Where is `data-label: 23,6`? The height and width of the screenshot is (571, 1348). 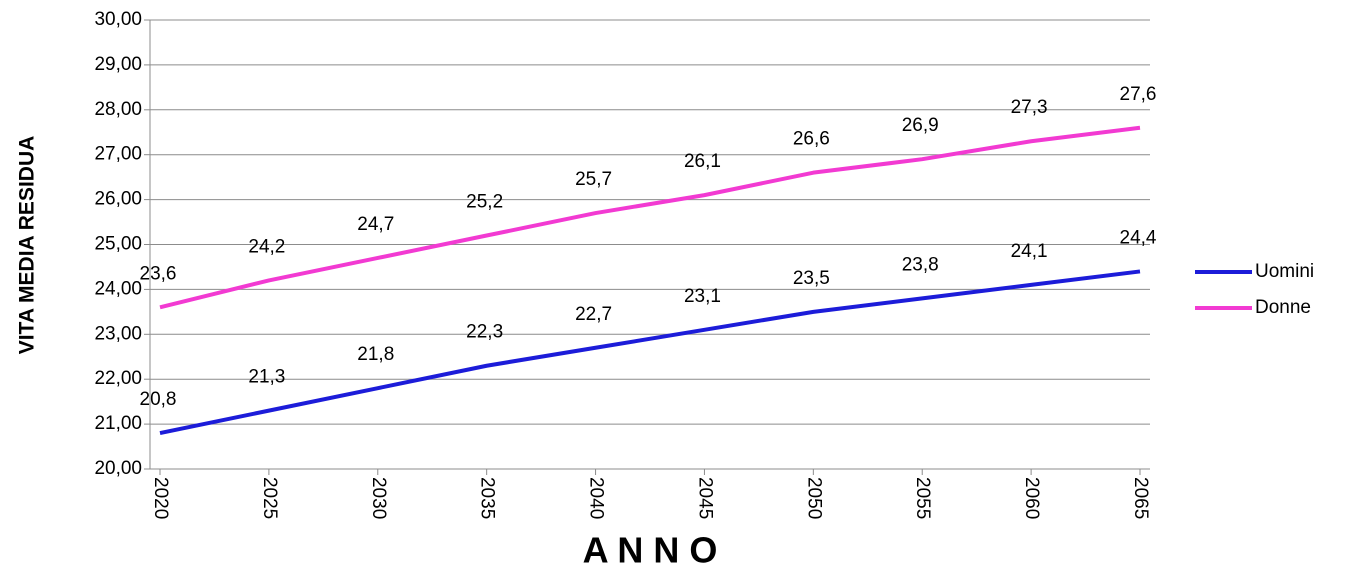
data-label: 23,6 is located at coordinates (158, 273).